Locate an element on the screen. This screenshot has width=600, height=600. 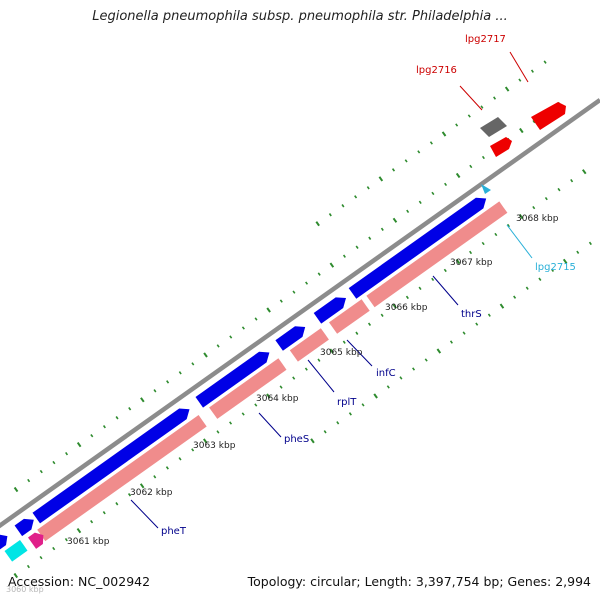
cds-block-magenta is located at coordinates (36, 540).